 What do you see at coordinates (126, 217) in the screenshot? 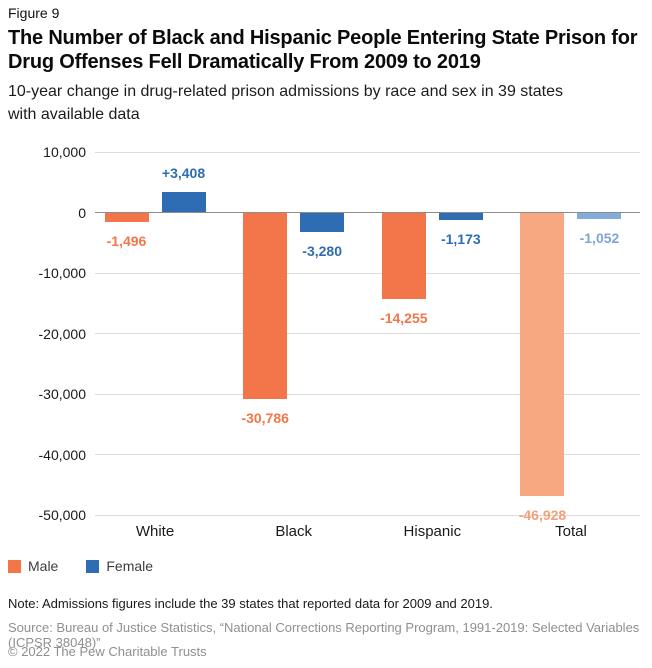
I see `bar-white-male` at bounding box center [126, 217].